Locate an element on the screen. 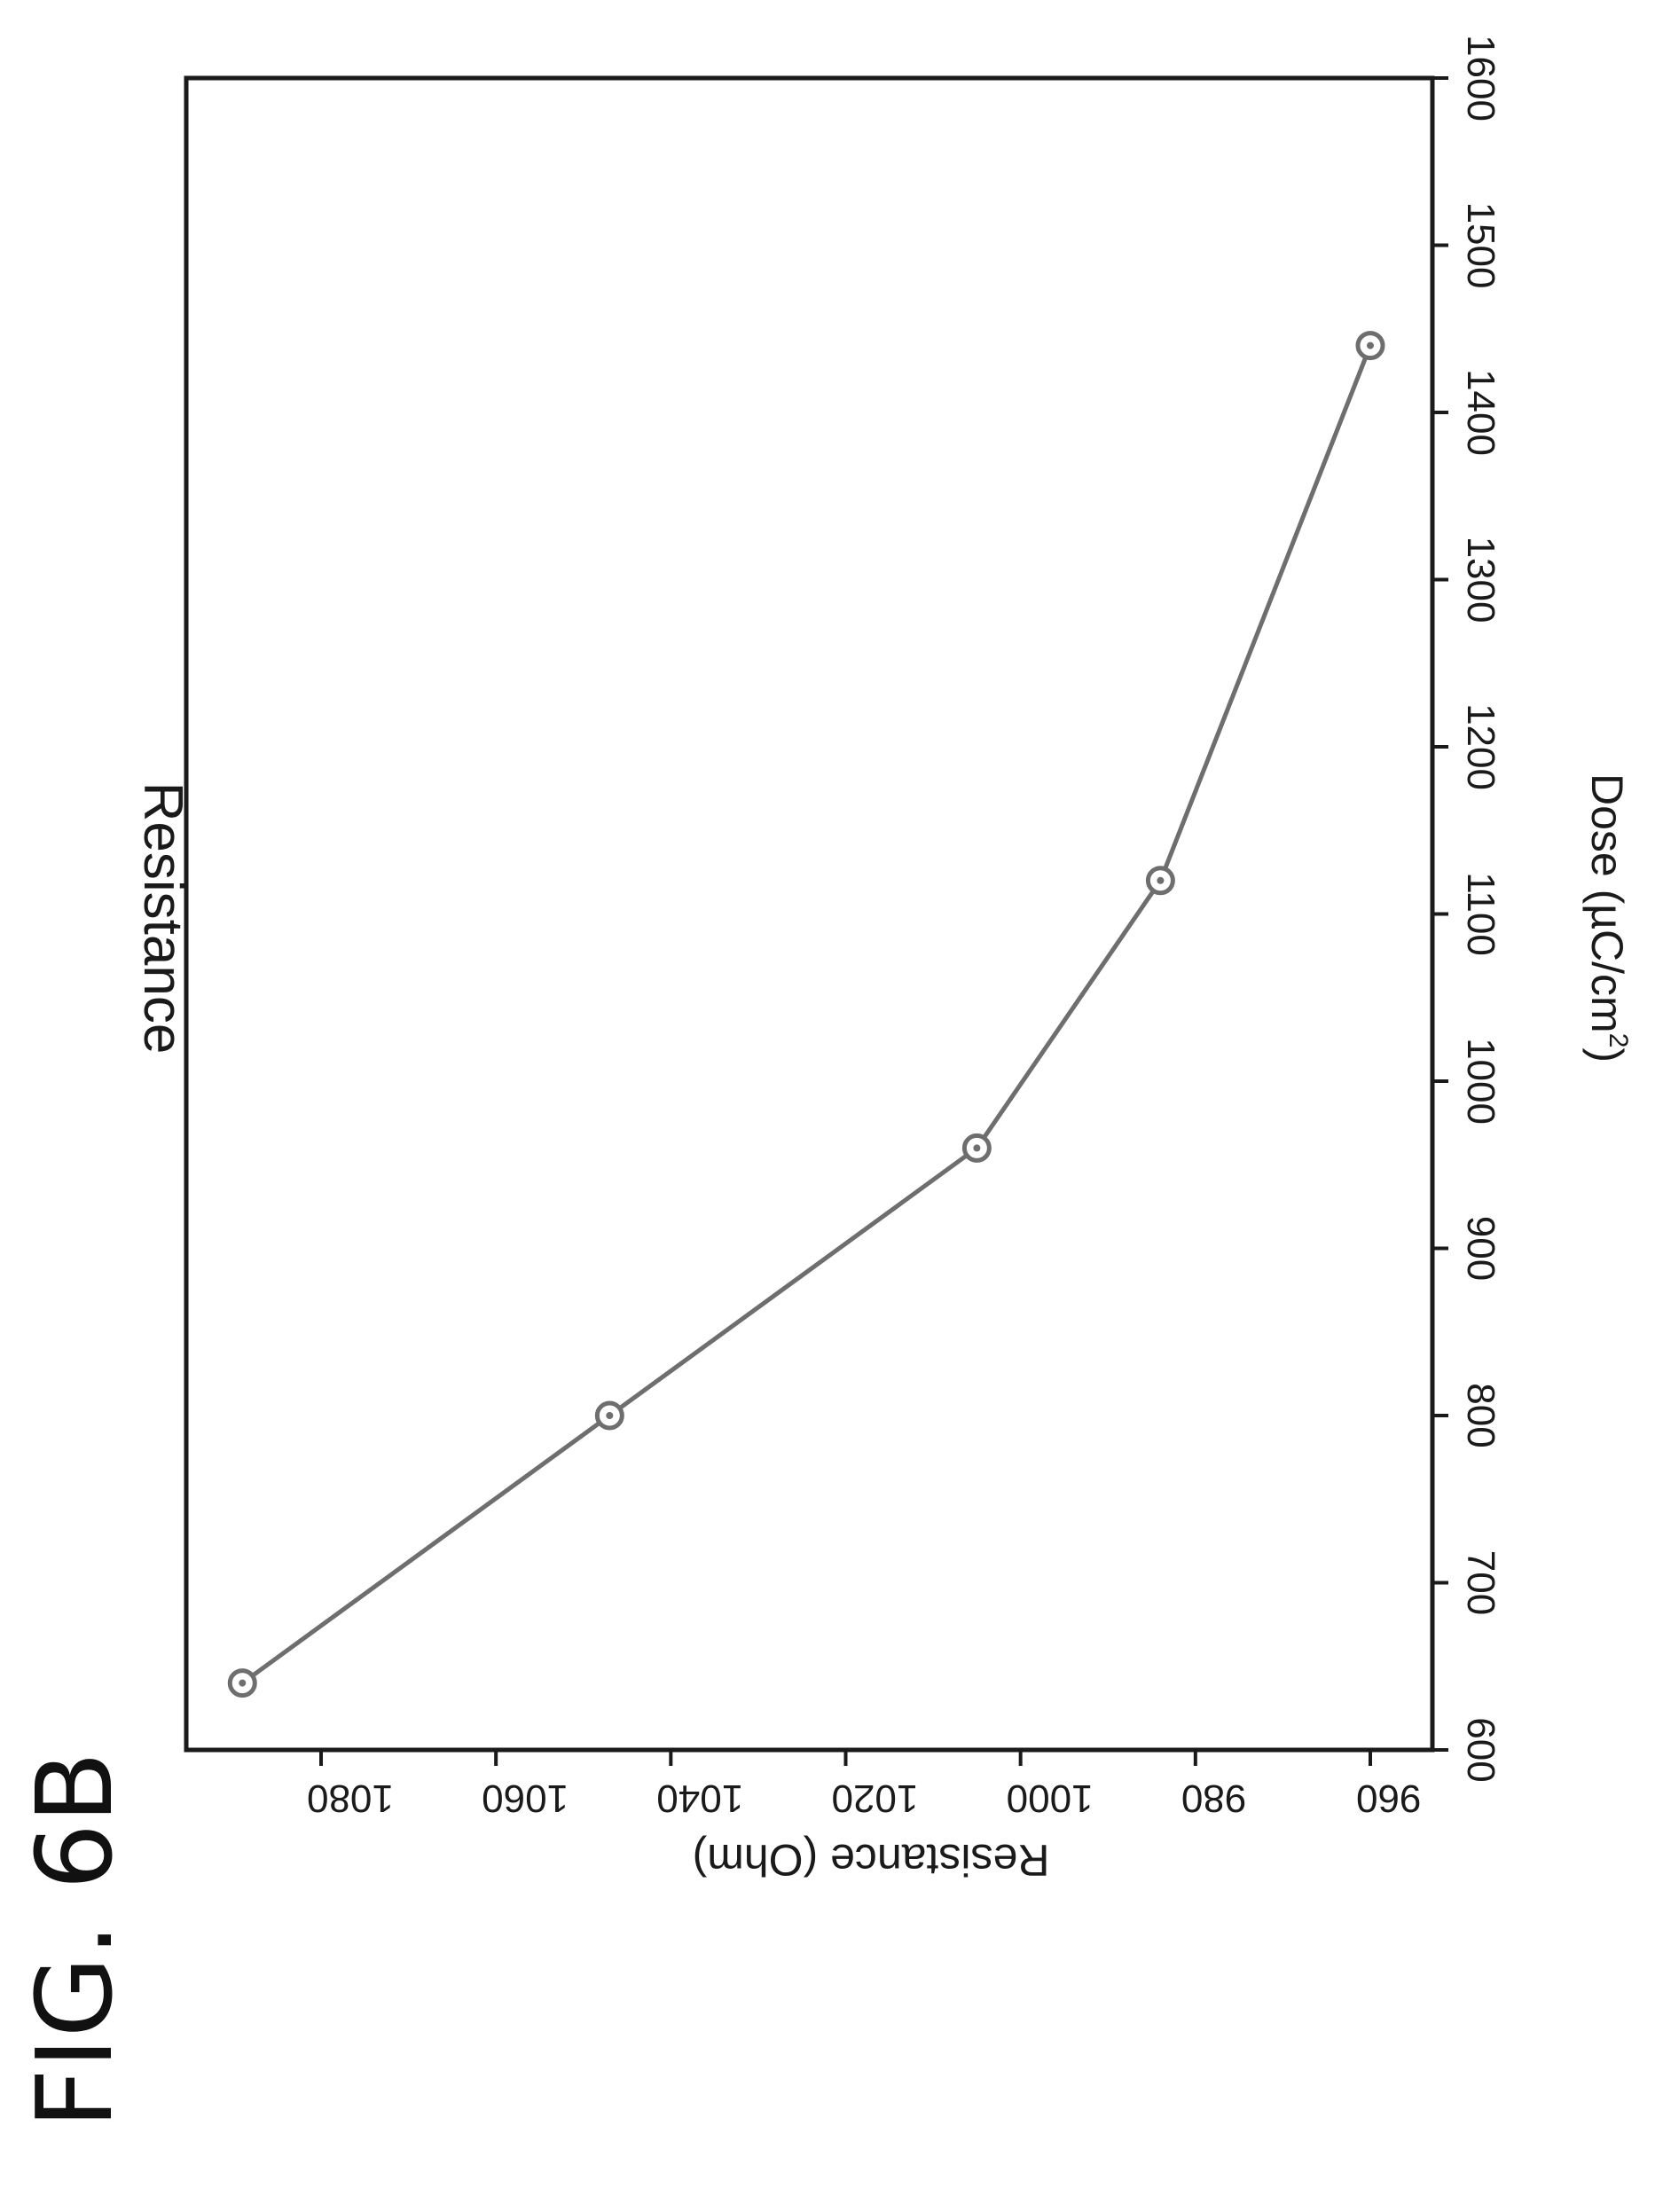 The image size is (1663, 2212). x-tick-label-group: 900 is located at coordinates (1481, 1248).